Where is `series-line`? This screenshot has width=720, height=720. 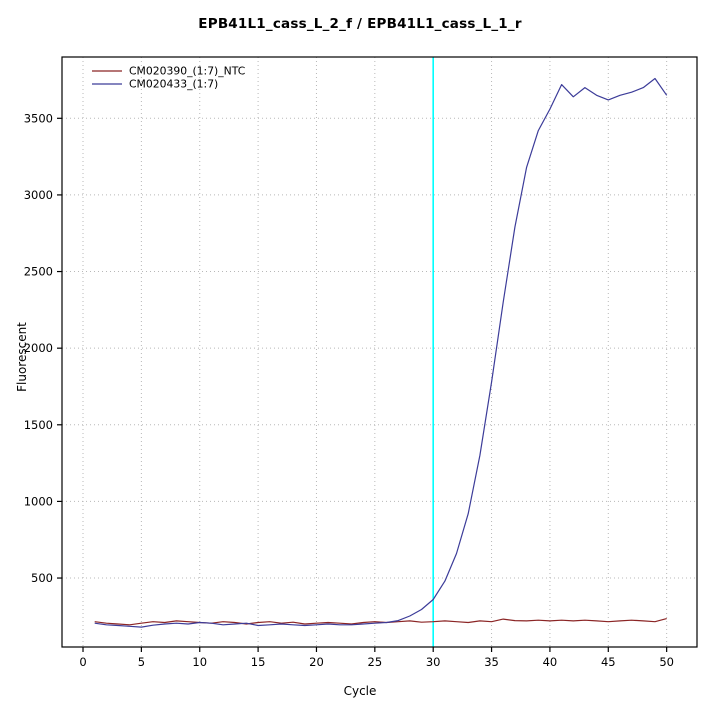 series-line is located at coordinates (380, 622).